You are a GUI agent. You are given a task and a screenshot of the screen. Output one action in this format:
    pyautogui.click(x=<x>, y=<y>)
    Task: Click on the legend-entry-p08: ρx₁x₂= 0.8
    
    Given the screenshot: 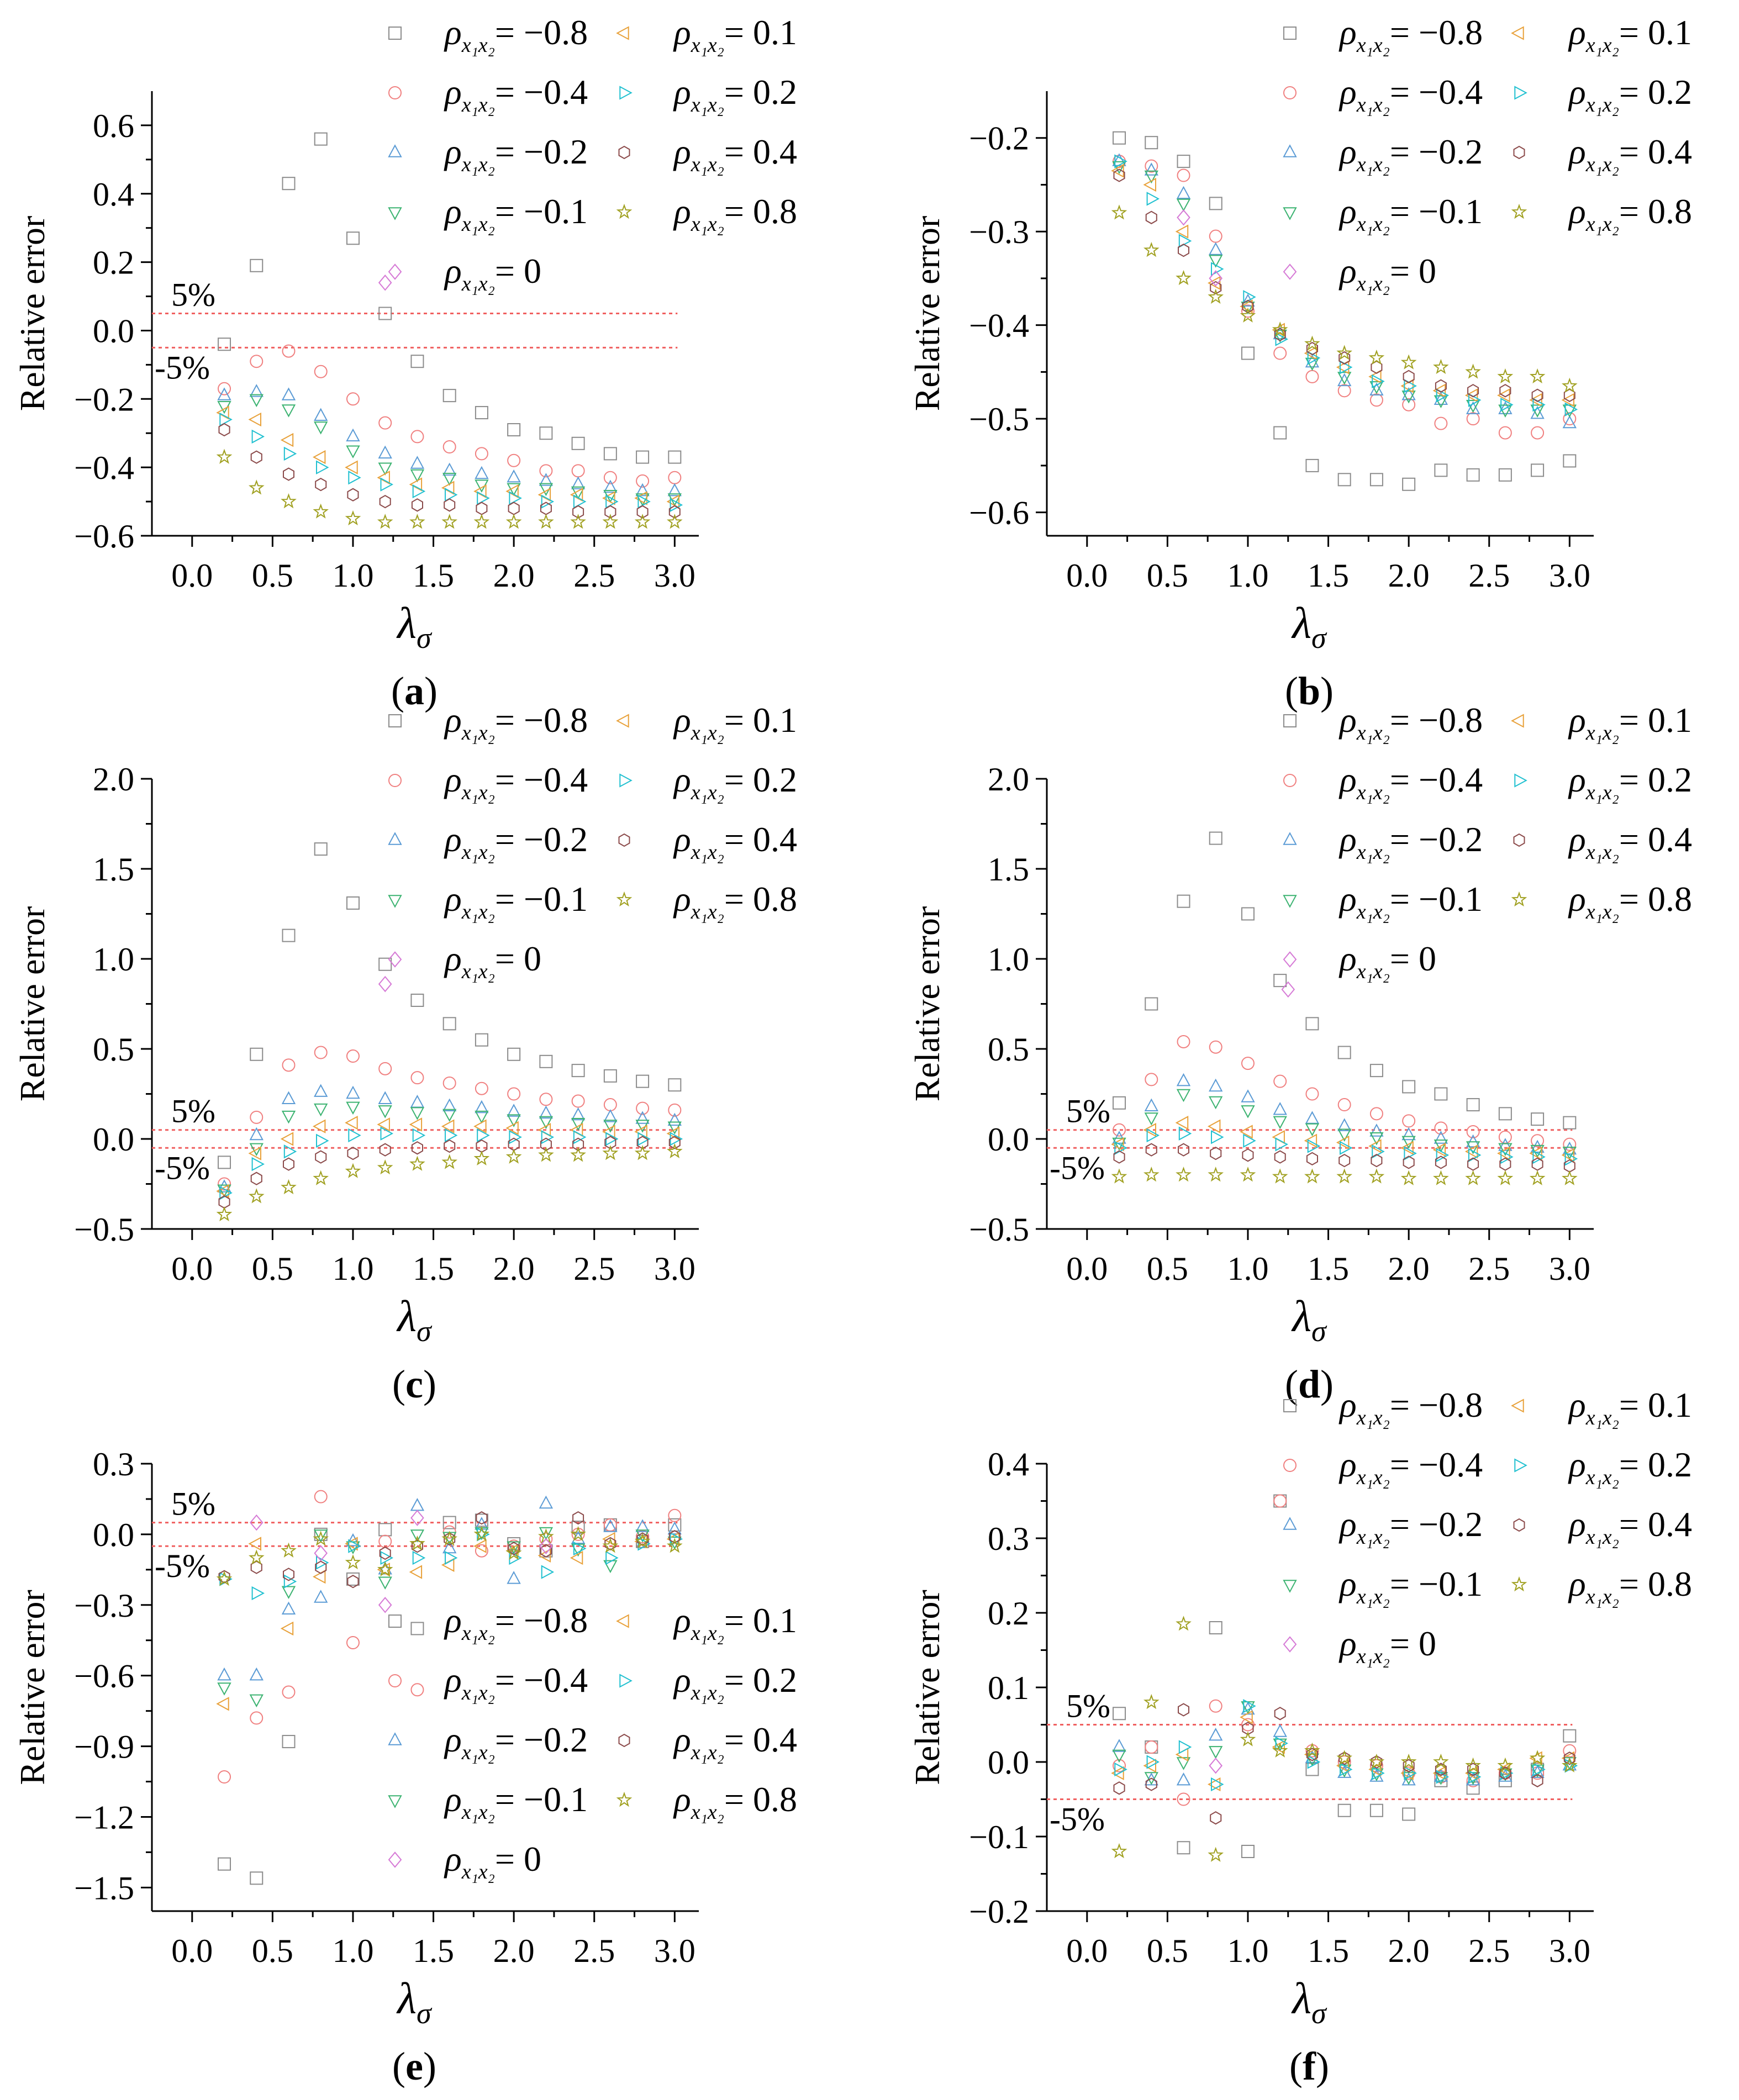 What is the action you would take?
    pyautogui.click(x=1601, y=1586)
    